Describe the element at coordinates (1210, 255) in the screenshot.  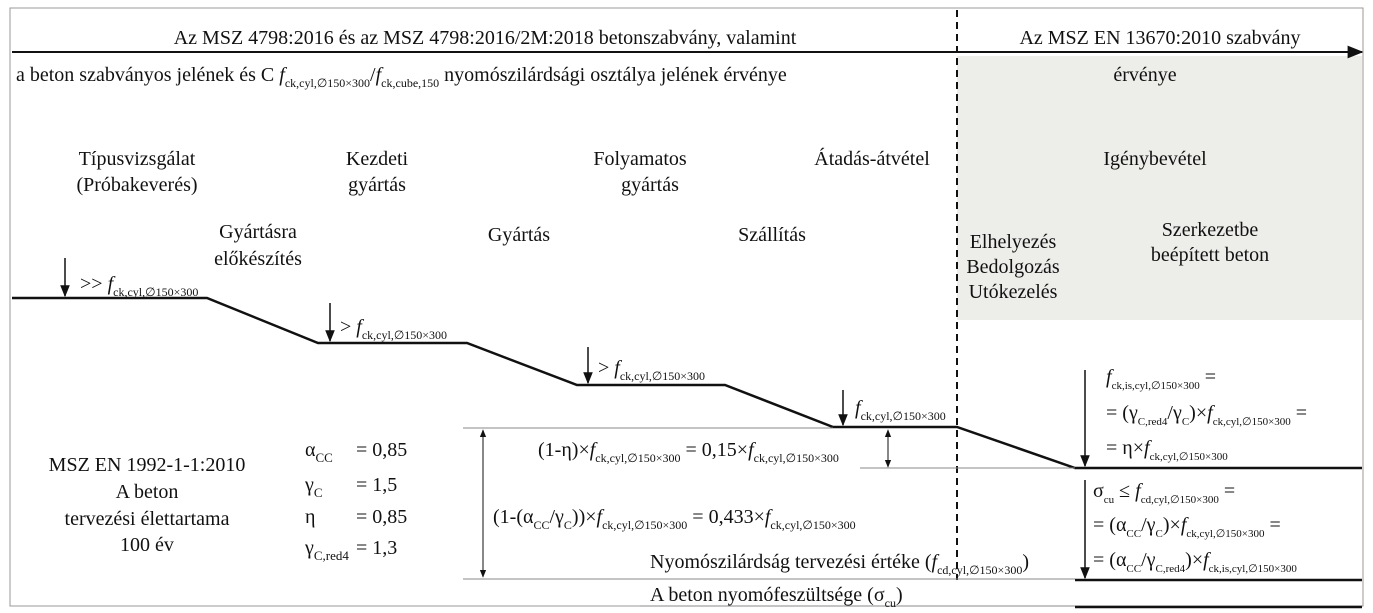
I see `activity: beépített beton` at that location.